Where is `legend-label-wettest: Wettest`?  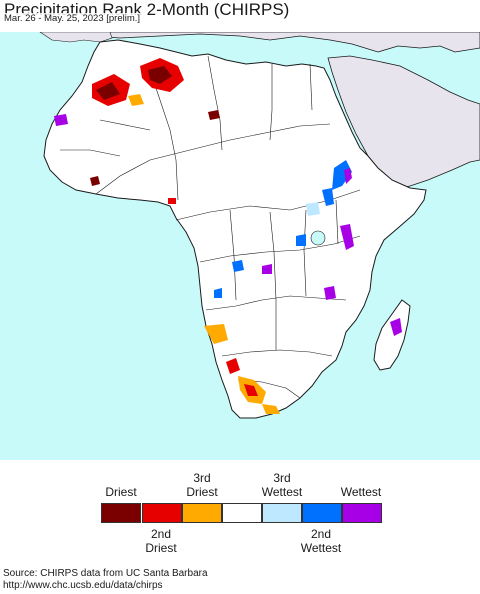
legend-label-wettest: Wettest is located at coordinates (361, 492).